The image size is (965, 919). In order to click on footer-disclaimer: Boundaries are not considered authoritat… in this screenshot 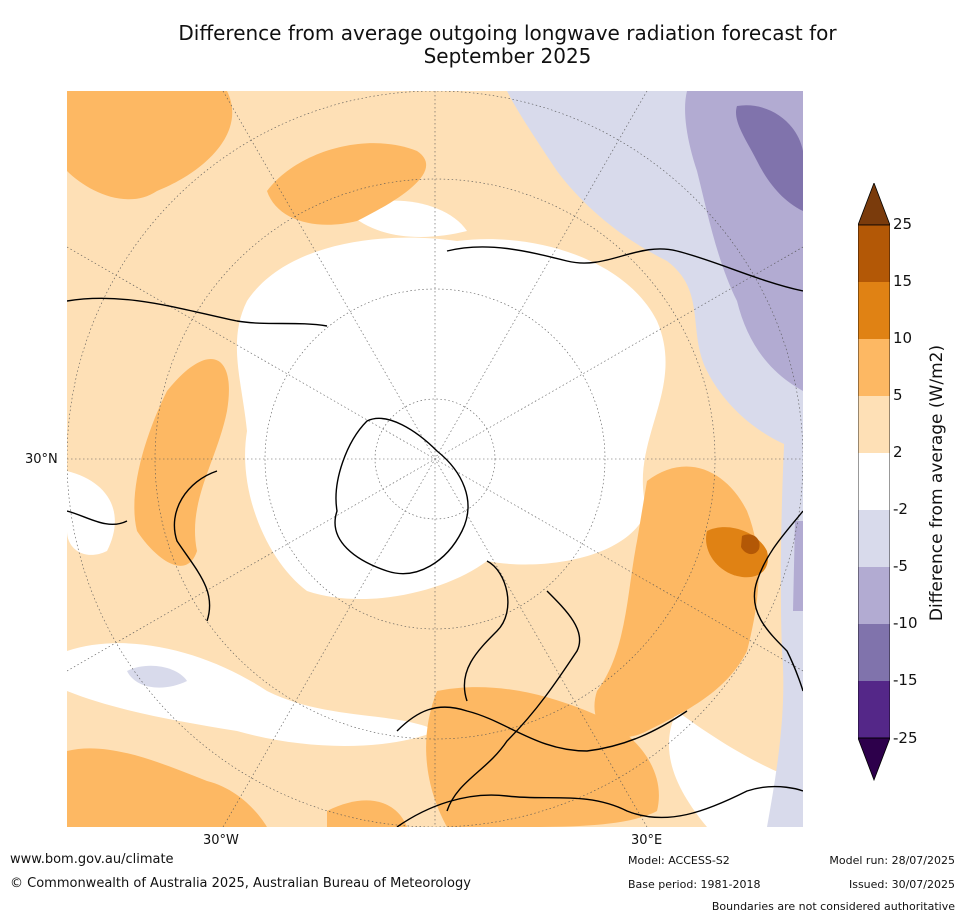, I will do `click(833, 906)`.